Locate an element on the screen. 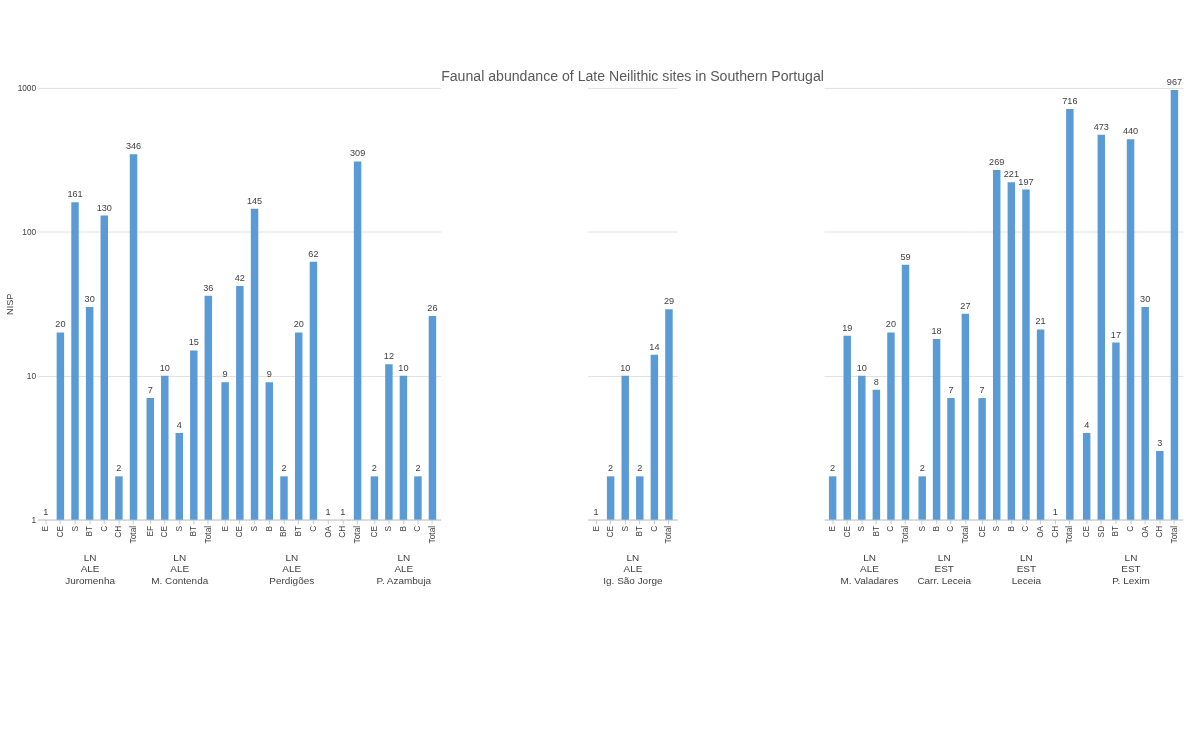 Image resolution: width=1187 pixels, height=745 pixels. chart-title: Faunal abundance of Late Neilithic sites in Southern Portugal is located at coordinates (632, 76).